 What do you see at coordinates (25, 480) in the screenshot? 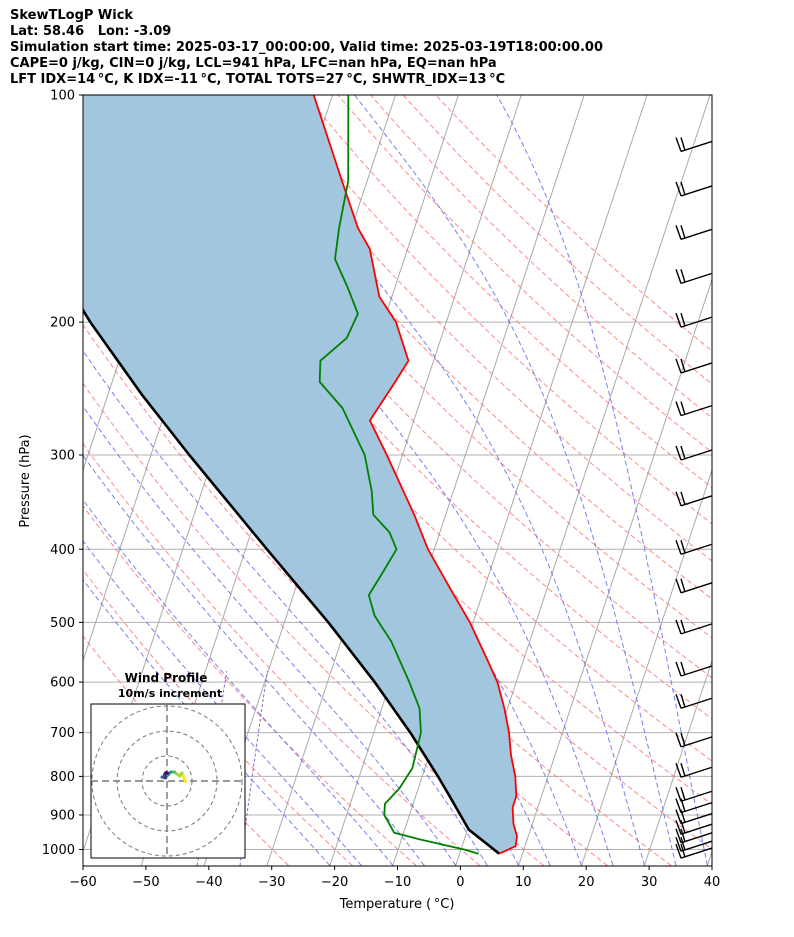
I see `y-axis-label: Pressure (hPa)` at bounding box center [25, 480].